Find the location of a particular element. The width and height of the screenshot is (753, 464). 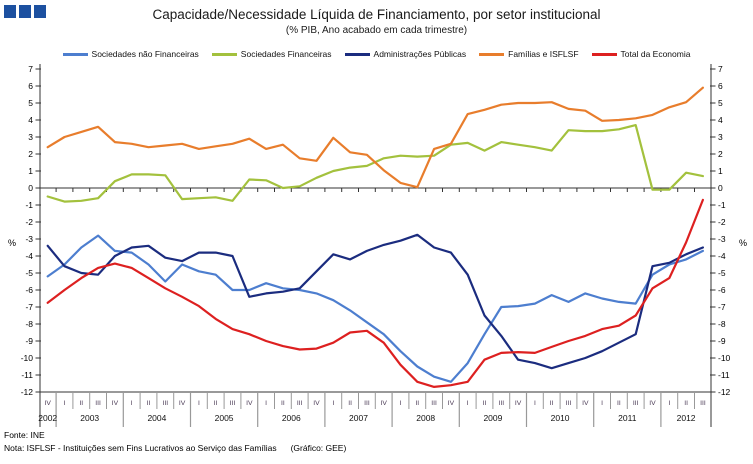

y-tick-label-left: 0 is located at coordinates (30, 188).